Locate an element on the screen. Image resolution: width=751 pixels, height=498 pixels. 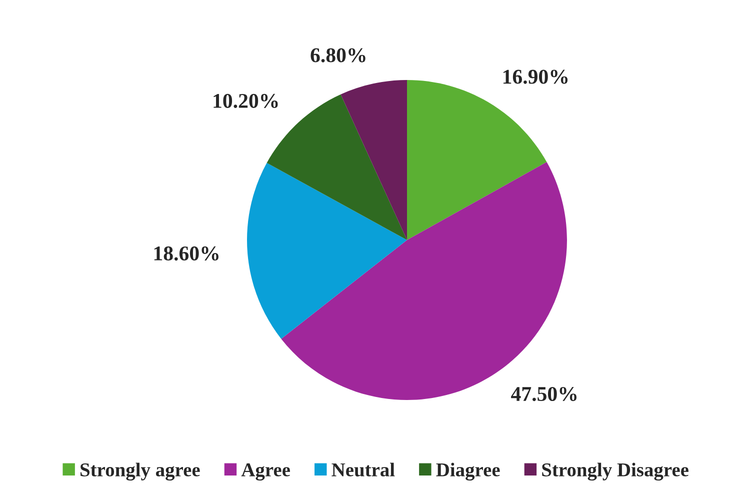
legend-label: Diagree is located at coordinates (468, 471).